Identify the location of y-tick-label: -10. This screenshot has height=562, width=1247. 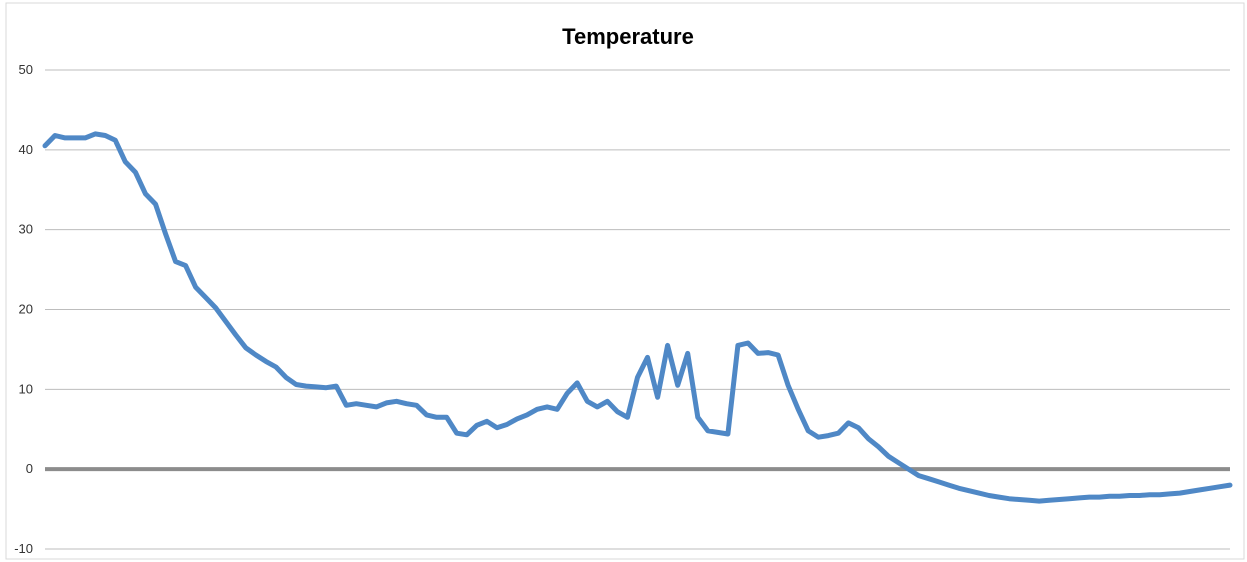
(23, 548).